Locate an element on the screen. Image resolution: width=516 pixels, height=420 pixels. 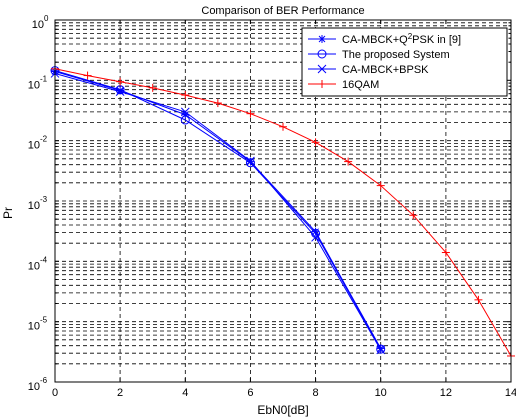
y-tick-label: 10⁻⁶ is located at coordinates (38, 384).